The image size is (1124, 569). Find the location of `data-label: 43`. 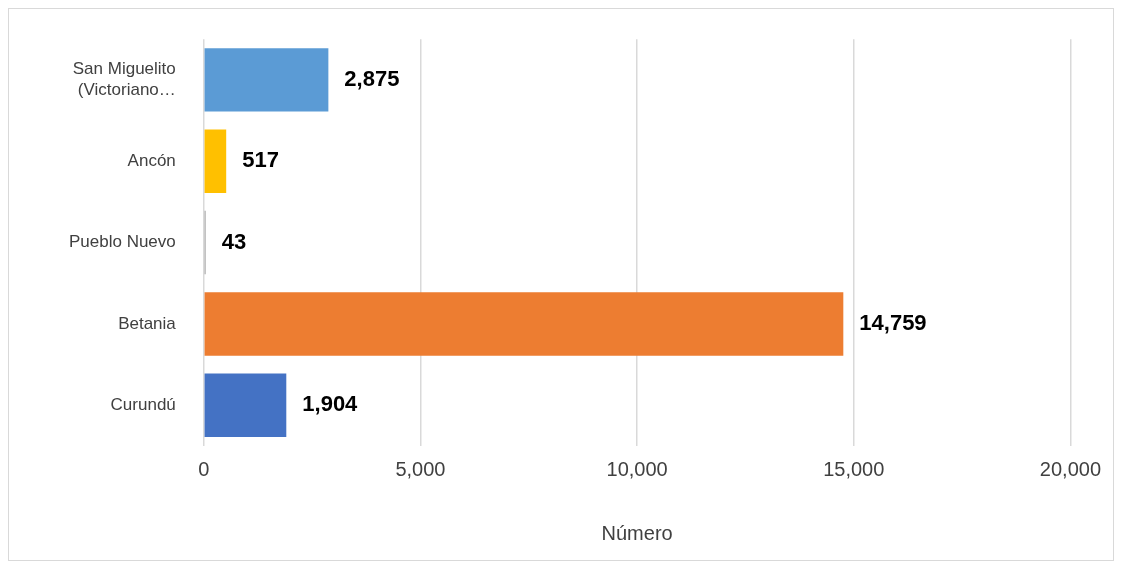

data-label: 43 is located at coordinates (234, 241).